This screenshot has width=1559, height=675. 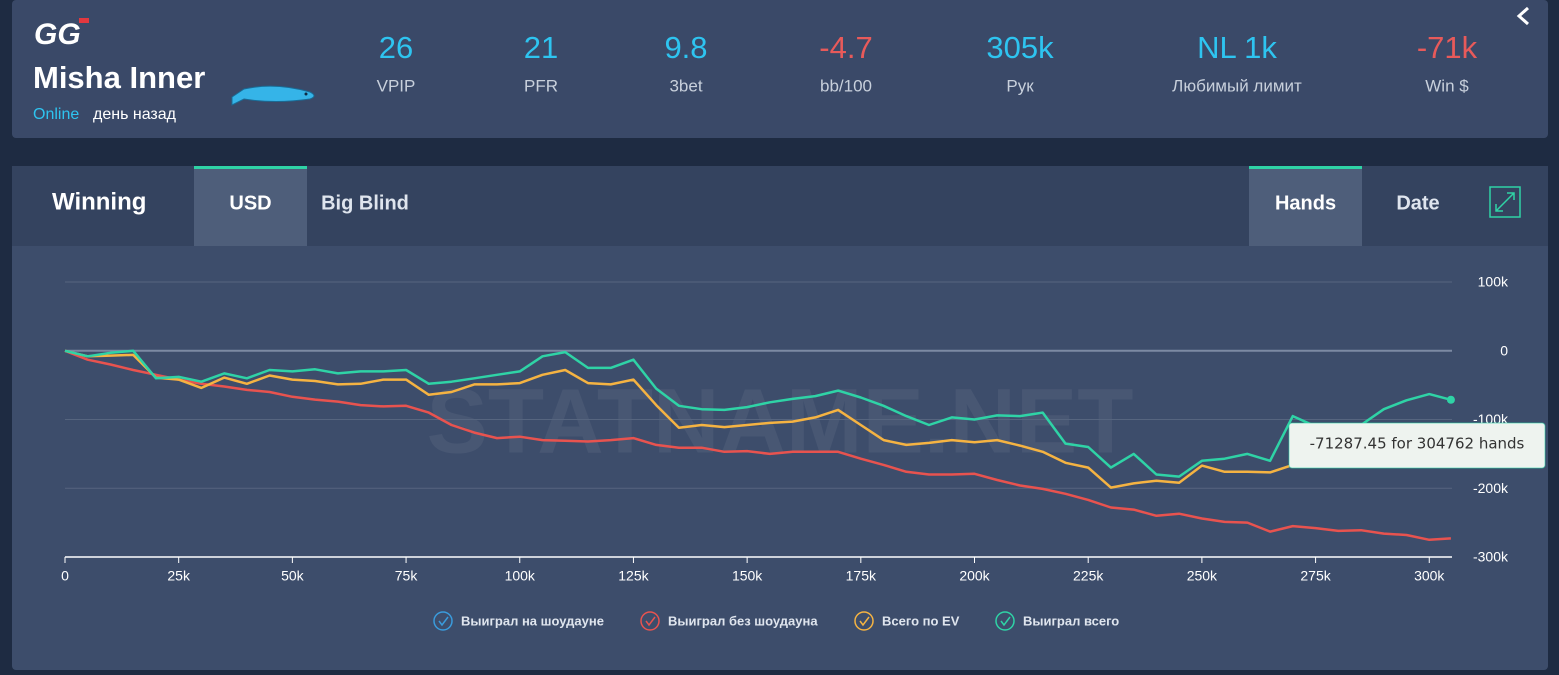 What do you see at coordinates (396, 85) in the screenshot?
I see `stat-label: VPIP` at bounding box center [396, 85].